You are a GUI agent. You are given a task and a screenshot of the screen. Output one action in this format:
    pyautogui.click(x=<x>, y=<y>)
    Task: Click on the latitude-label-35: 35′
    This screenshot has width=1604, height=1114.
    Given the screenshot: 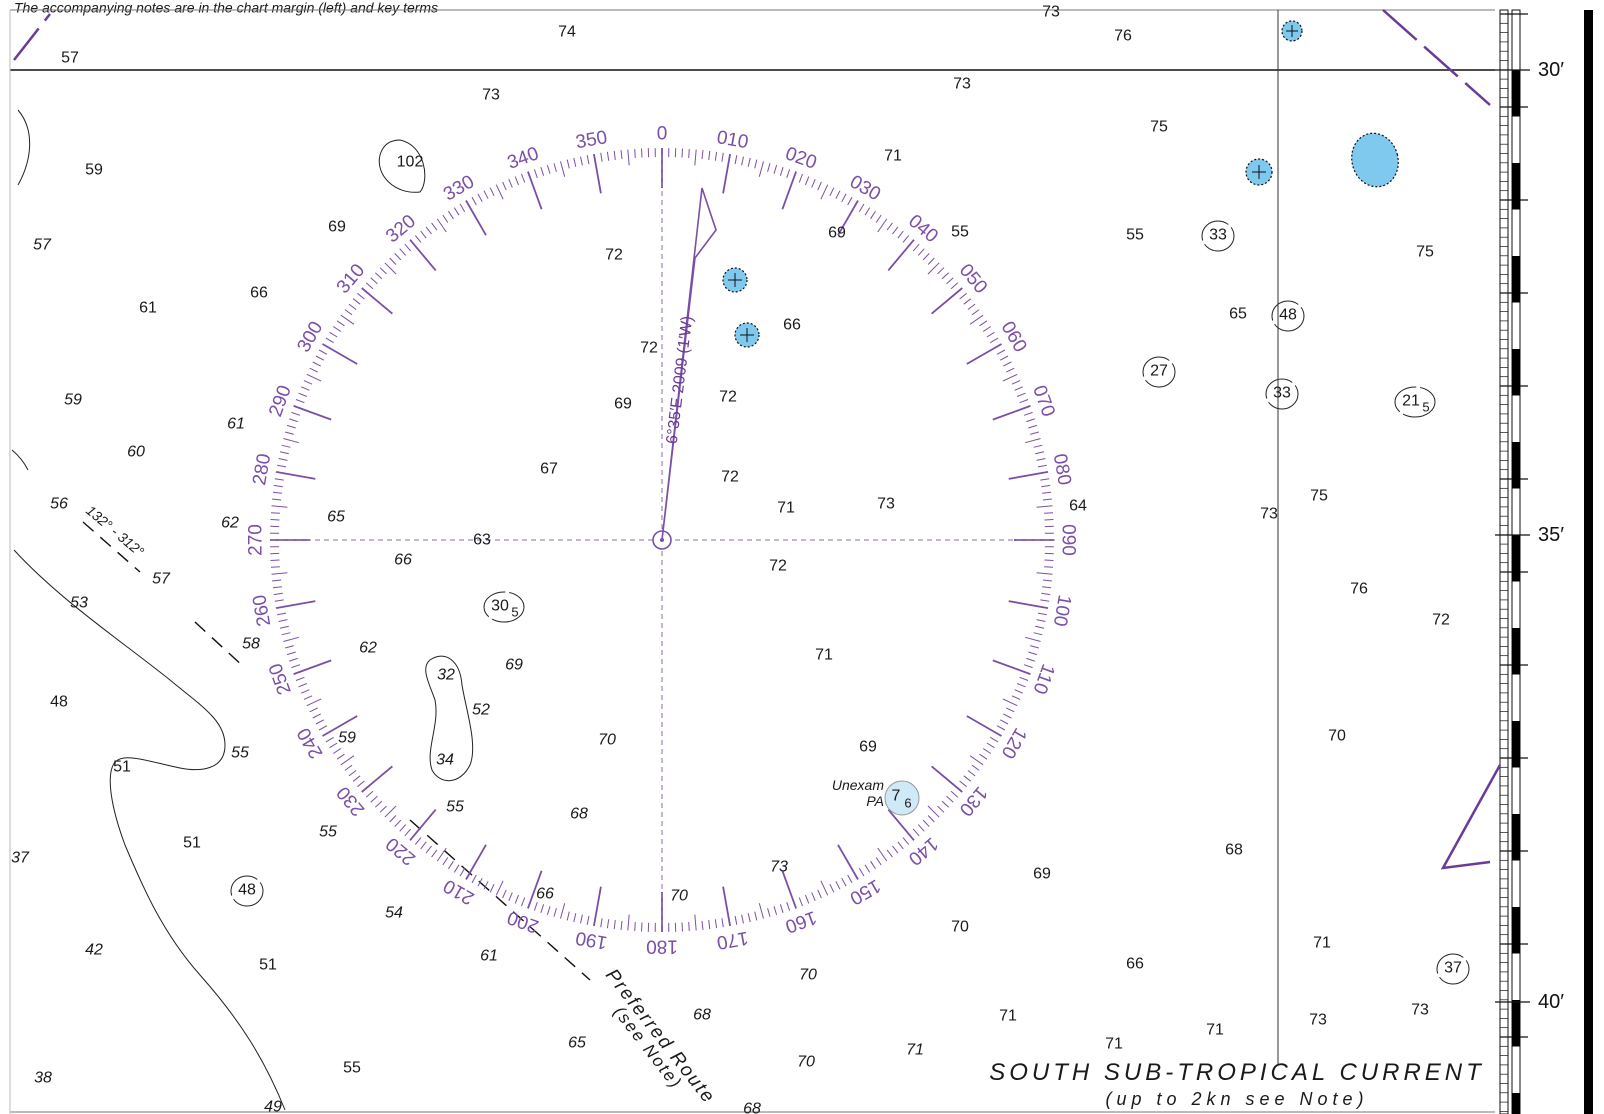 What is the action you would take?
    pyautogui.click(x=1551, y=535)
    